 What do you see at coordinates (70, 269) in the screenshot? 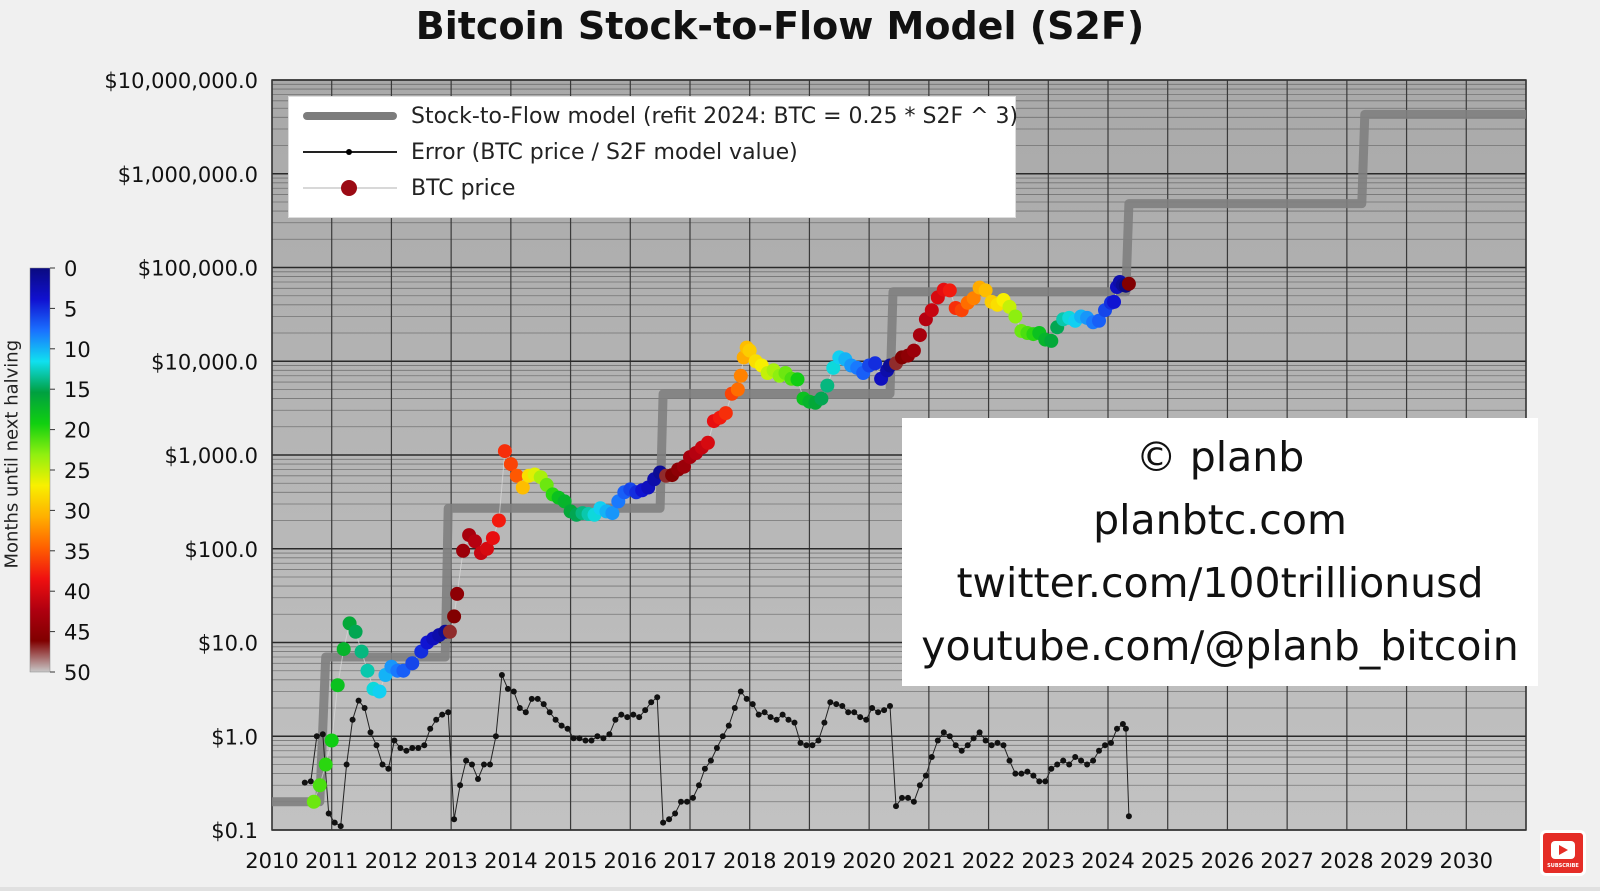
I see `colorbar-tick-label: 0` at bounding box center [70, 269].